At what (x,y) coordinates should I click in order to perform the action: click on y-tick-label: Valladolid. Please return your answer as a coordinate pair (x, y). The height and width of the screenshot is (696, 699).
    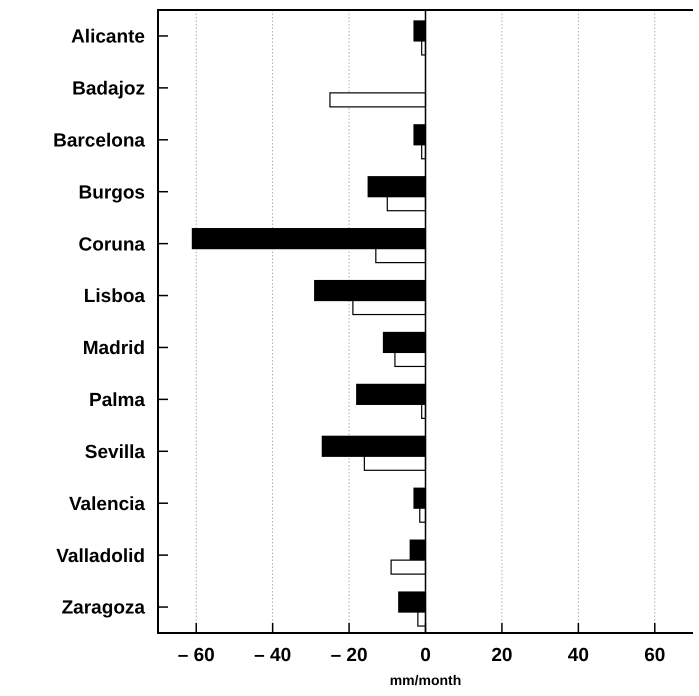
    Looking at the image, I should click on (100, 556).